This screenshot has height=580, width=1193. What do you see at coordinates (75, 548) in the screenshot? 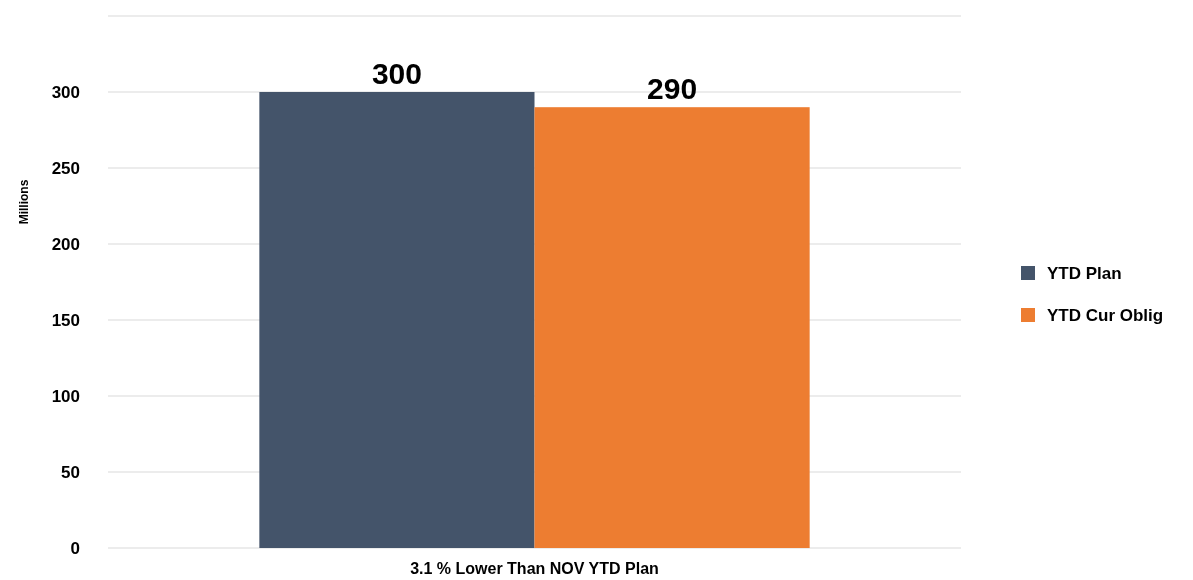
I see `y-tick-label: 0` at bounding box center [75, 548].